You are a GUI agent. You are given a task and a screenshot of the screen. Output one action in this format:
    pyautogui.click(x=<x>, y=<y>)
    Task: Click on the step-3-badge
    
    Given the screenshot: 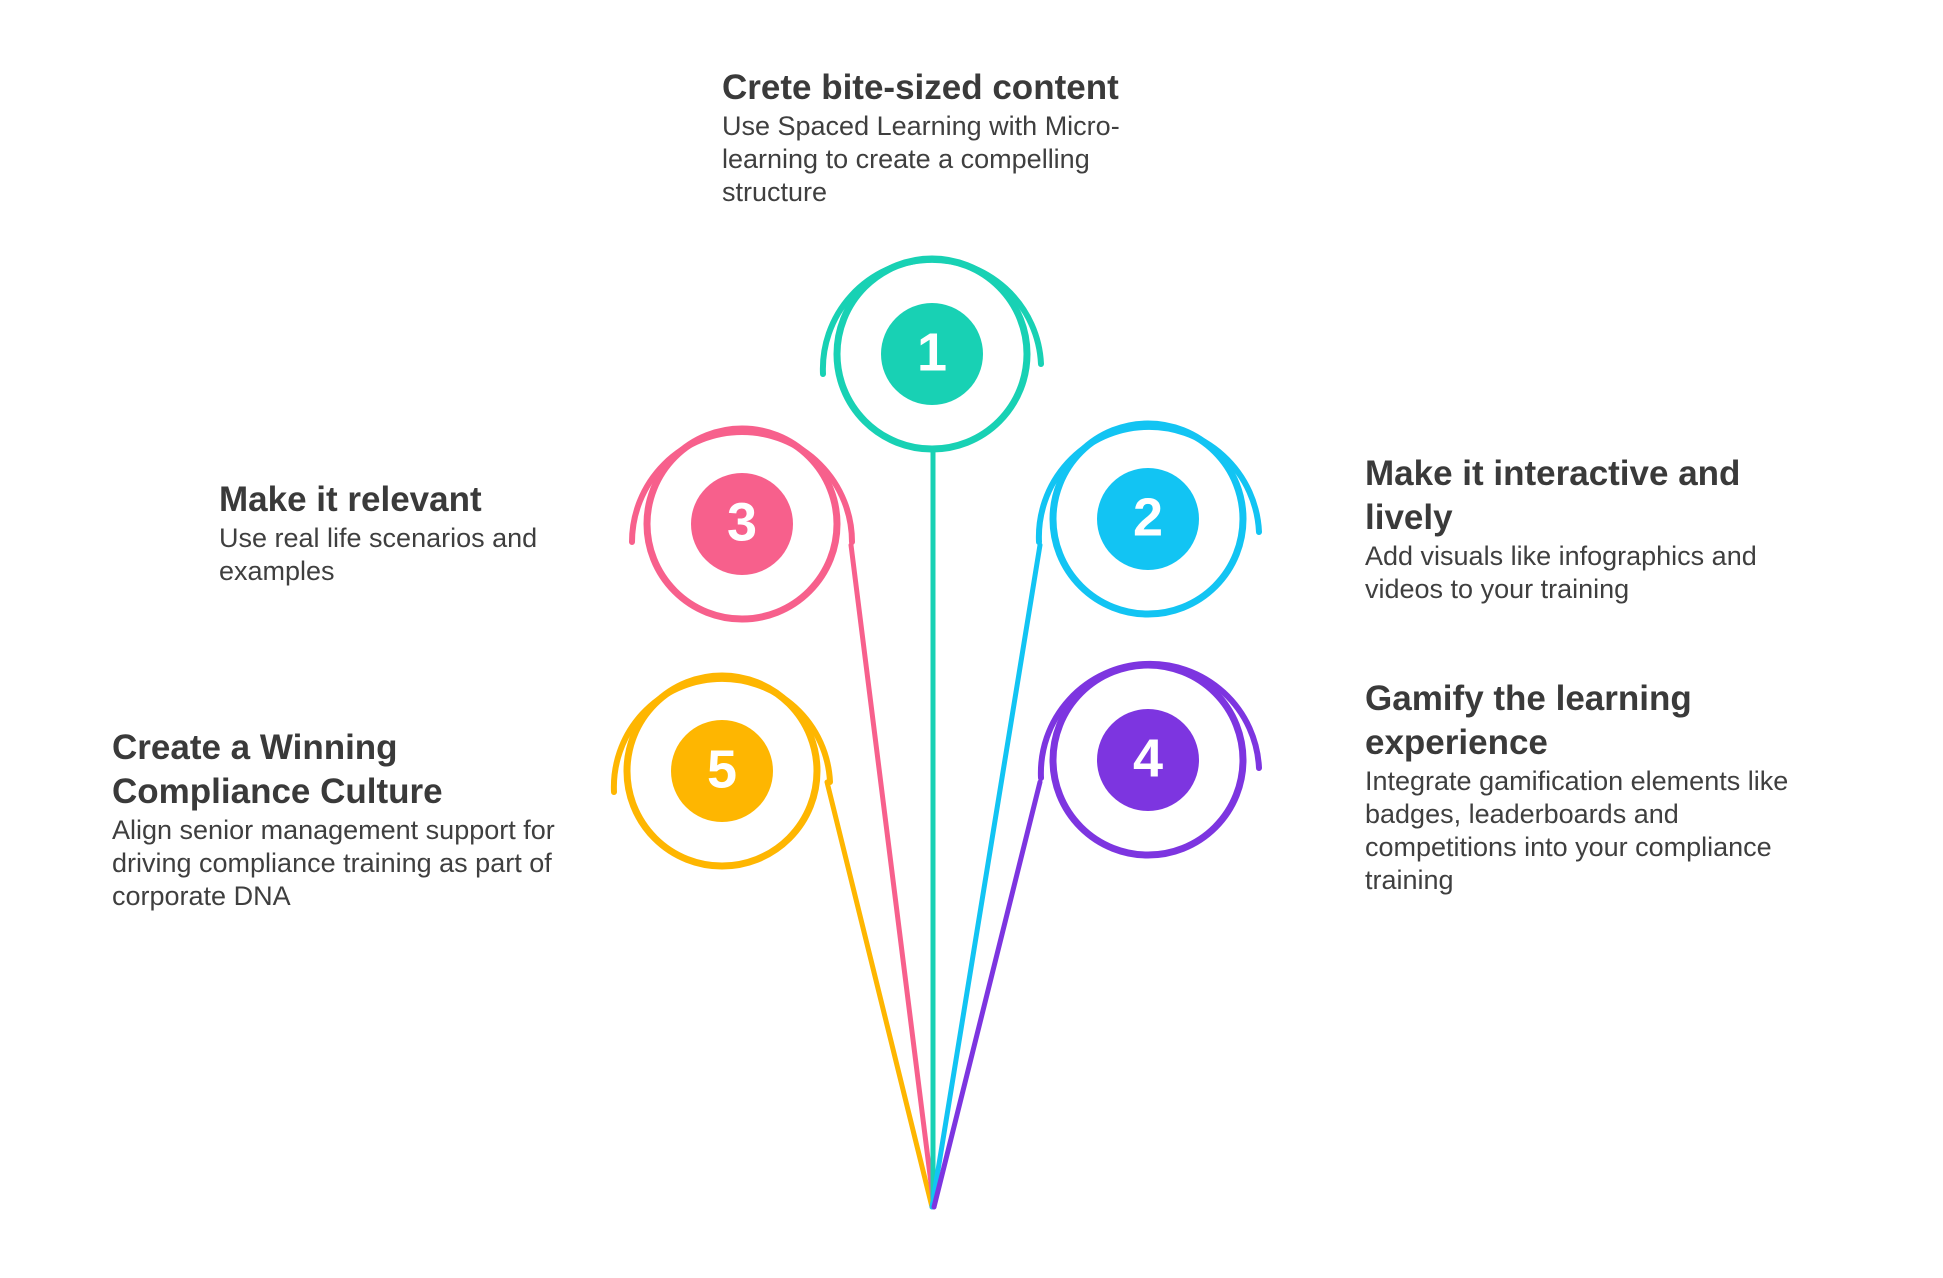 What is the action you would take?
    pyautogui.click(x=742, y=524)
    